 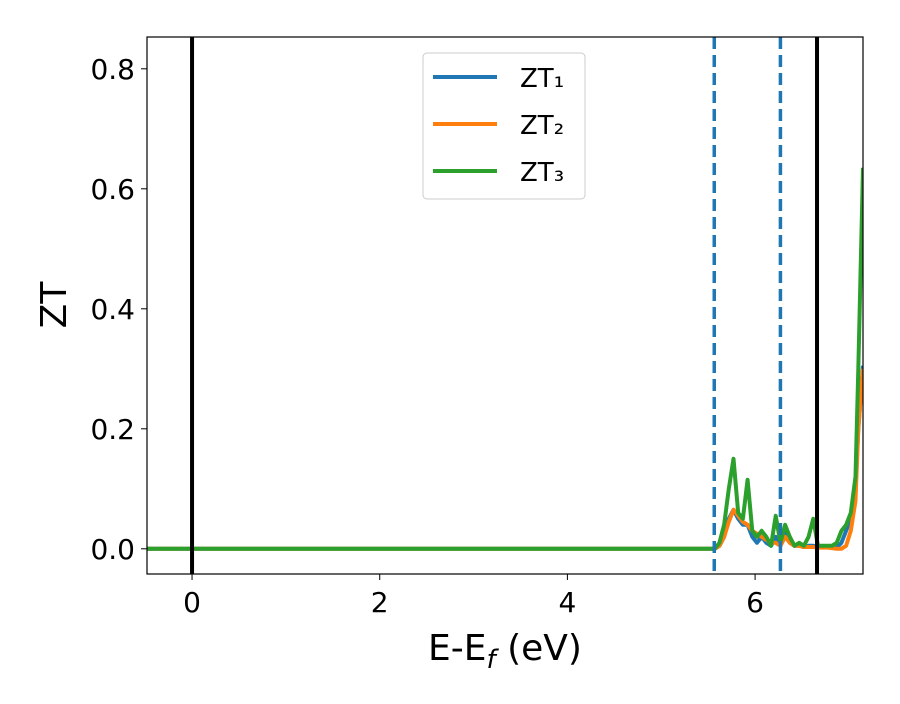 I want to click on y-tick-label: 0.6, so click(x=112, y=189).